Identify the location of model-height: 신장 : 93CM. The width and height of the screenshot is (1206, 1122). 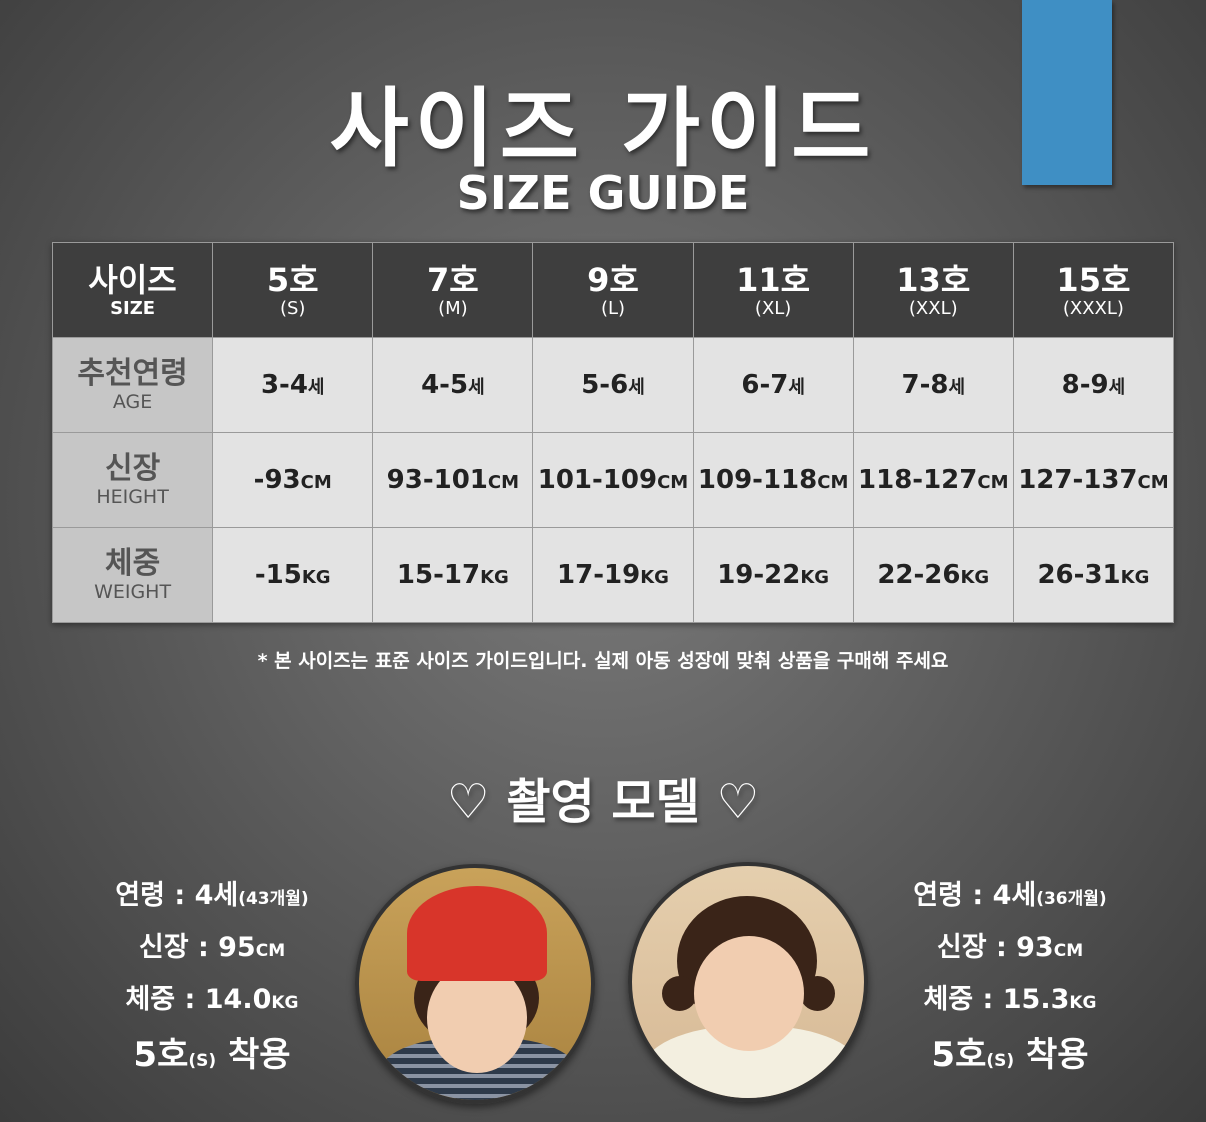
(1010, 948).